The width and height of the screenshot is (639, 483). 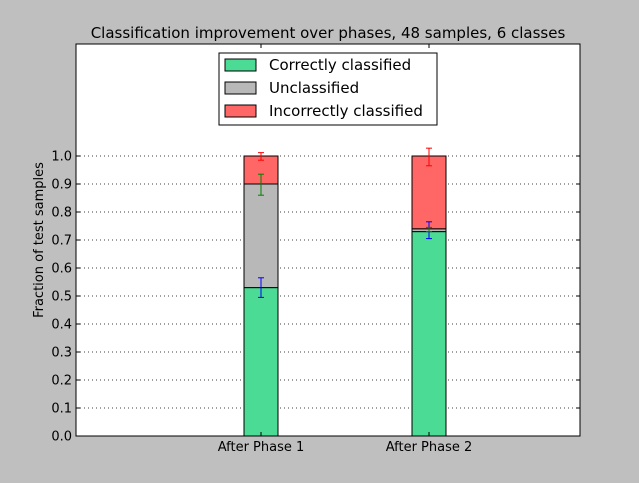 What do you see at coordinates (61, 381) in the screenshot?
I see `y-tick-label: 0.2` at bounding box center [61, 381].